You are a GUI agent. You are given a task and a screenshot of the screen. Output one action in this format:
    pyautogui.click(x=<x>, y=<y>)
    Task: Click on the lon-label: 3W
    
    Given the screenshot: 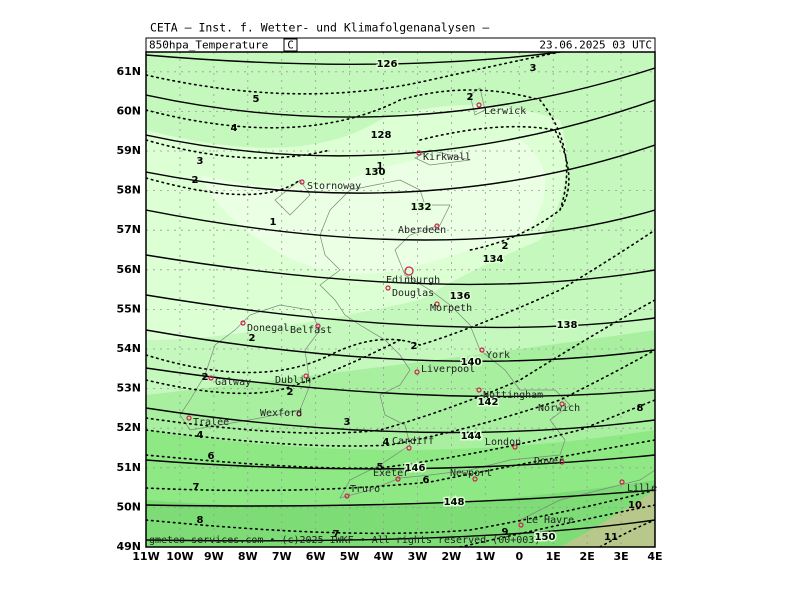 What is the action you would take?
    pyautogui.click(x=418, y=556)
    